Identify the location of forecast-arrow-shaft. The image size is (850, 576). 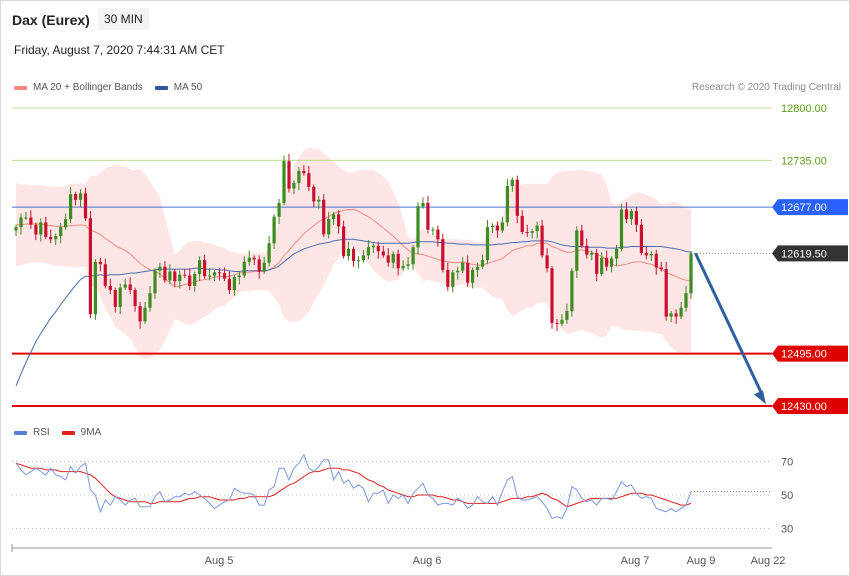
(729, 324).